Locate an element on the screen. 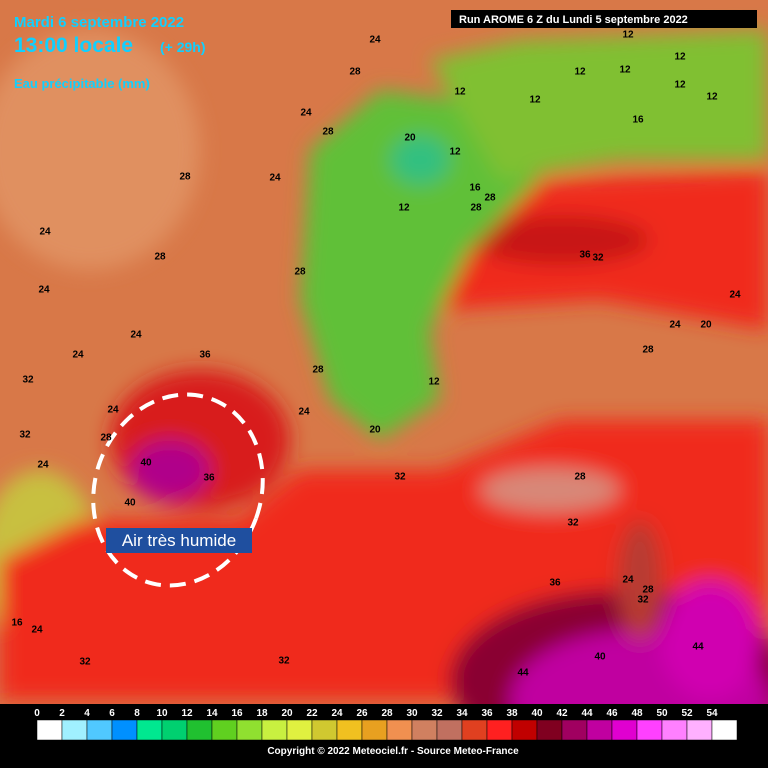 The image size is (768, 768). legend-label: 22 is located at coordinates (312, 713).